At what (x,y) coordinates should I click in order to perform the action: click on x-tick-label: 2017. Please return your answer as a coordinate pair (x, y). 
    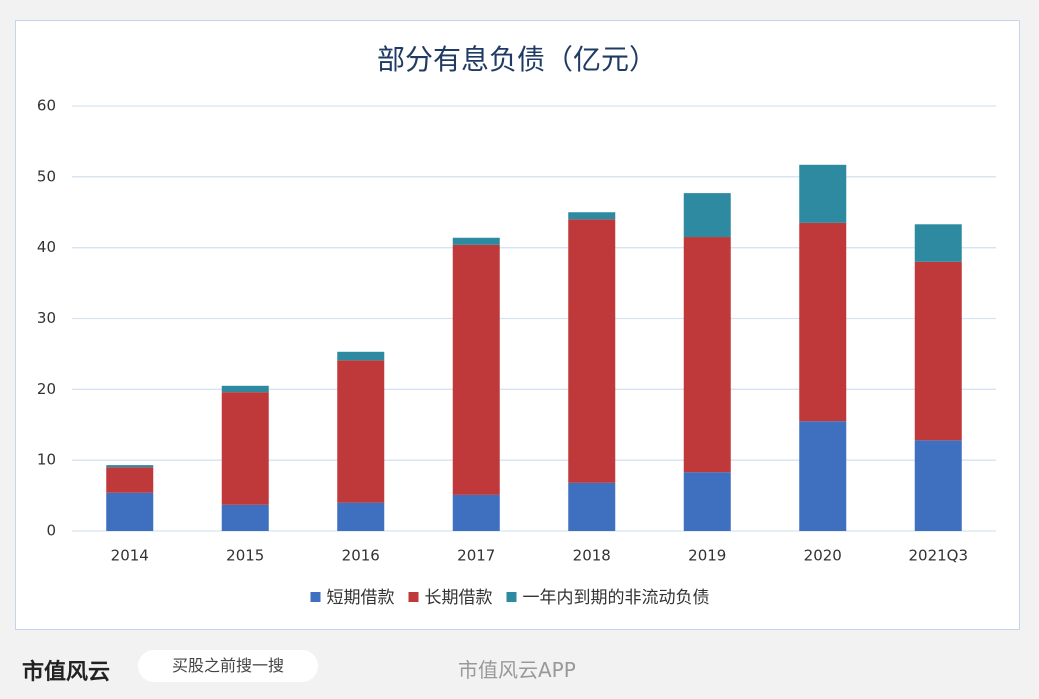
    Looking at the image, I should click on (476, 556).